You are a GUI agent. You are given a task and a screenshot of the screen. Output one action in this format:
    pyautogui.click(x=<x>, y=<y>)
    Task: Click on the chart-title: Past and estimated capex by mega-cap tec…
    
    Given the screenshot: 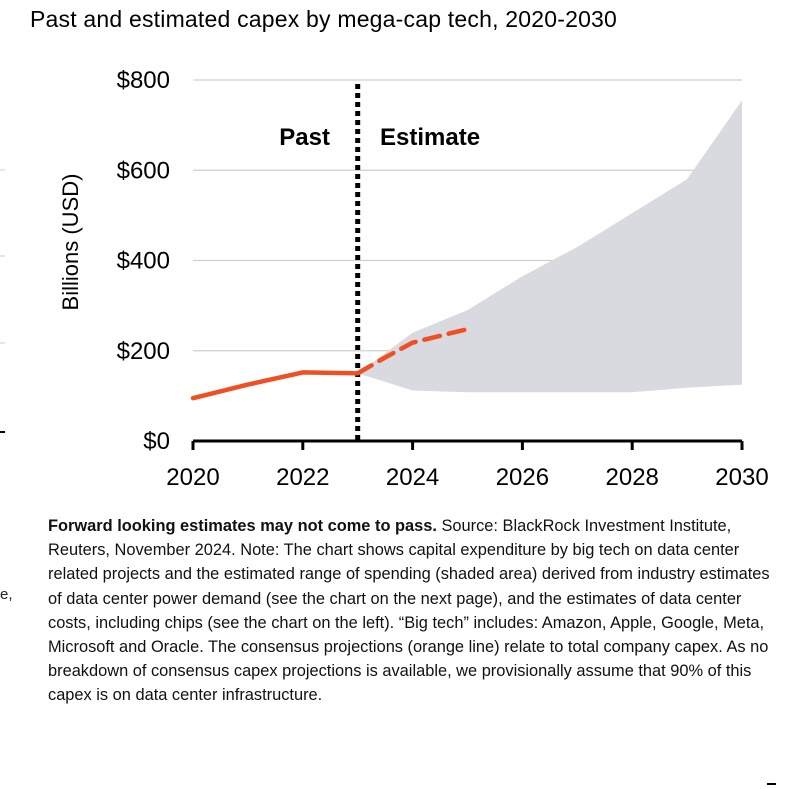 What is the action you would take?
    pyautogui.click(x=324, y=19)
    